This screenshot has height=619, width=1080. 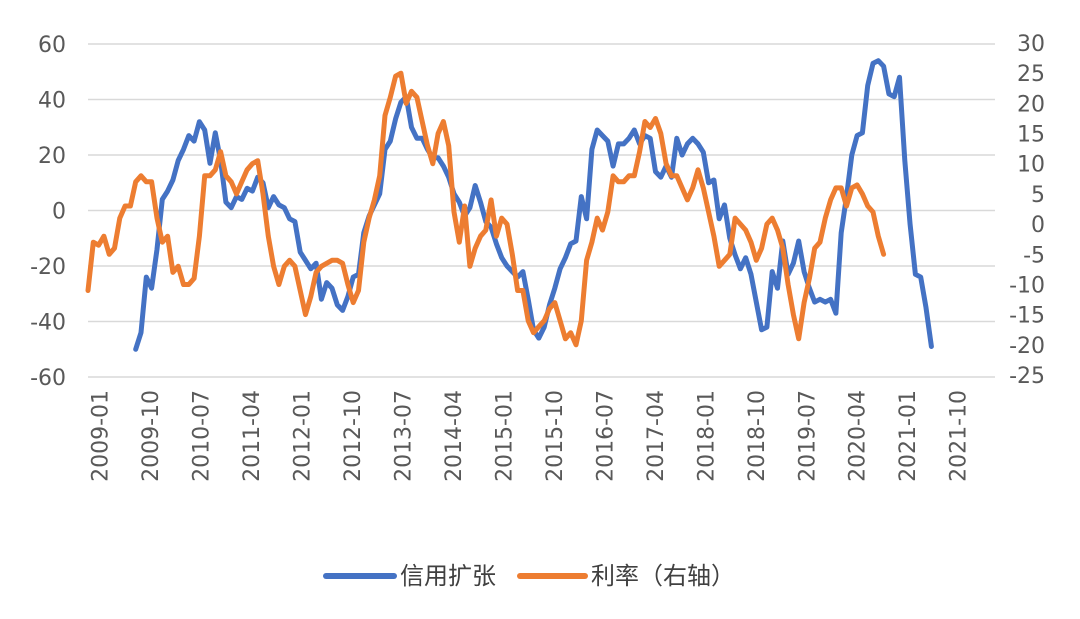 I want to click on left-tick-label: 20, so click(x=52, y=156).